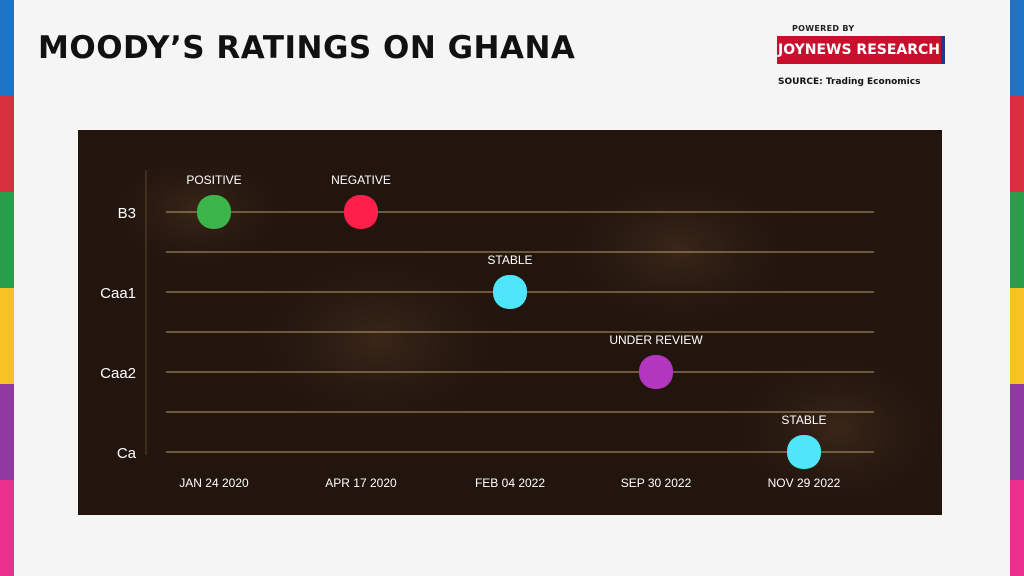 The width and height of the screenshot is (1024, 576). Describe the element at coordinates (823, 28) in the screenshot. I see `powered-by-label: POWERED BY` at that location.